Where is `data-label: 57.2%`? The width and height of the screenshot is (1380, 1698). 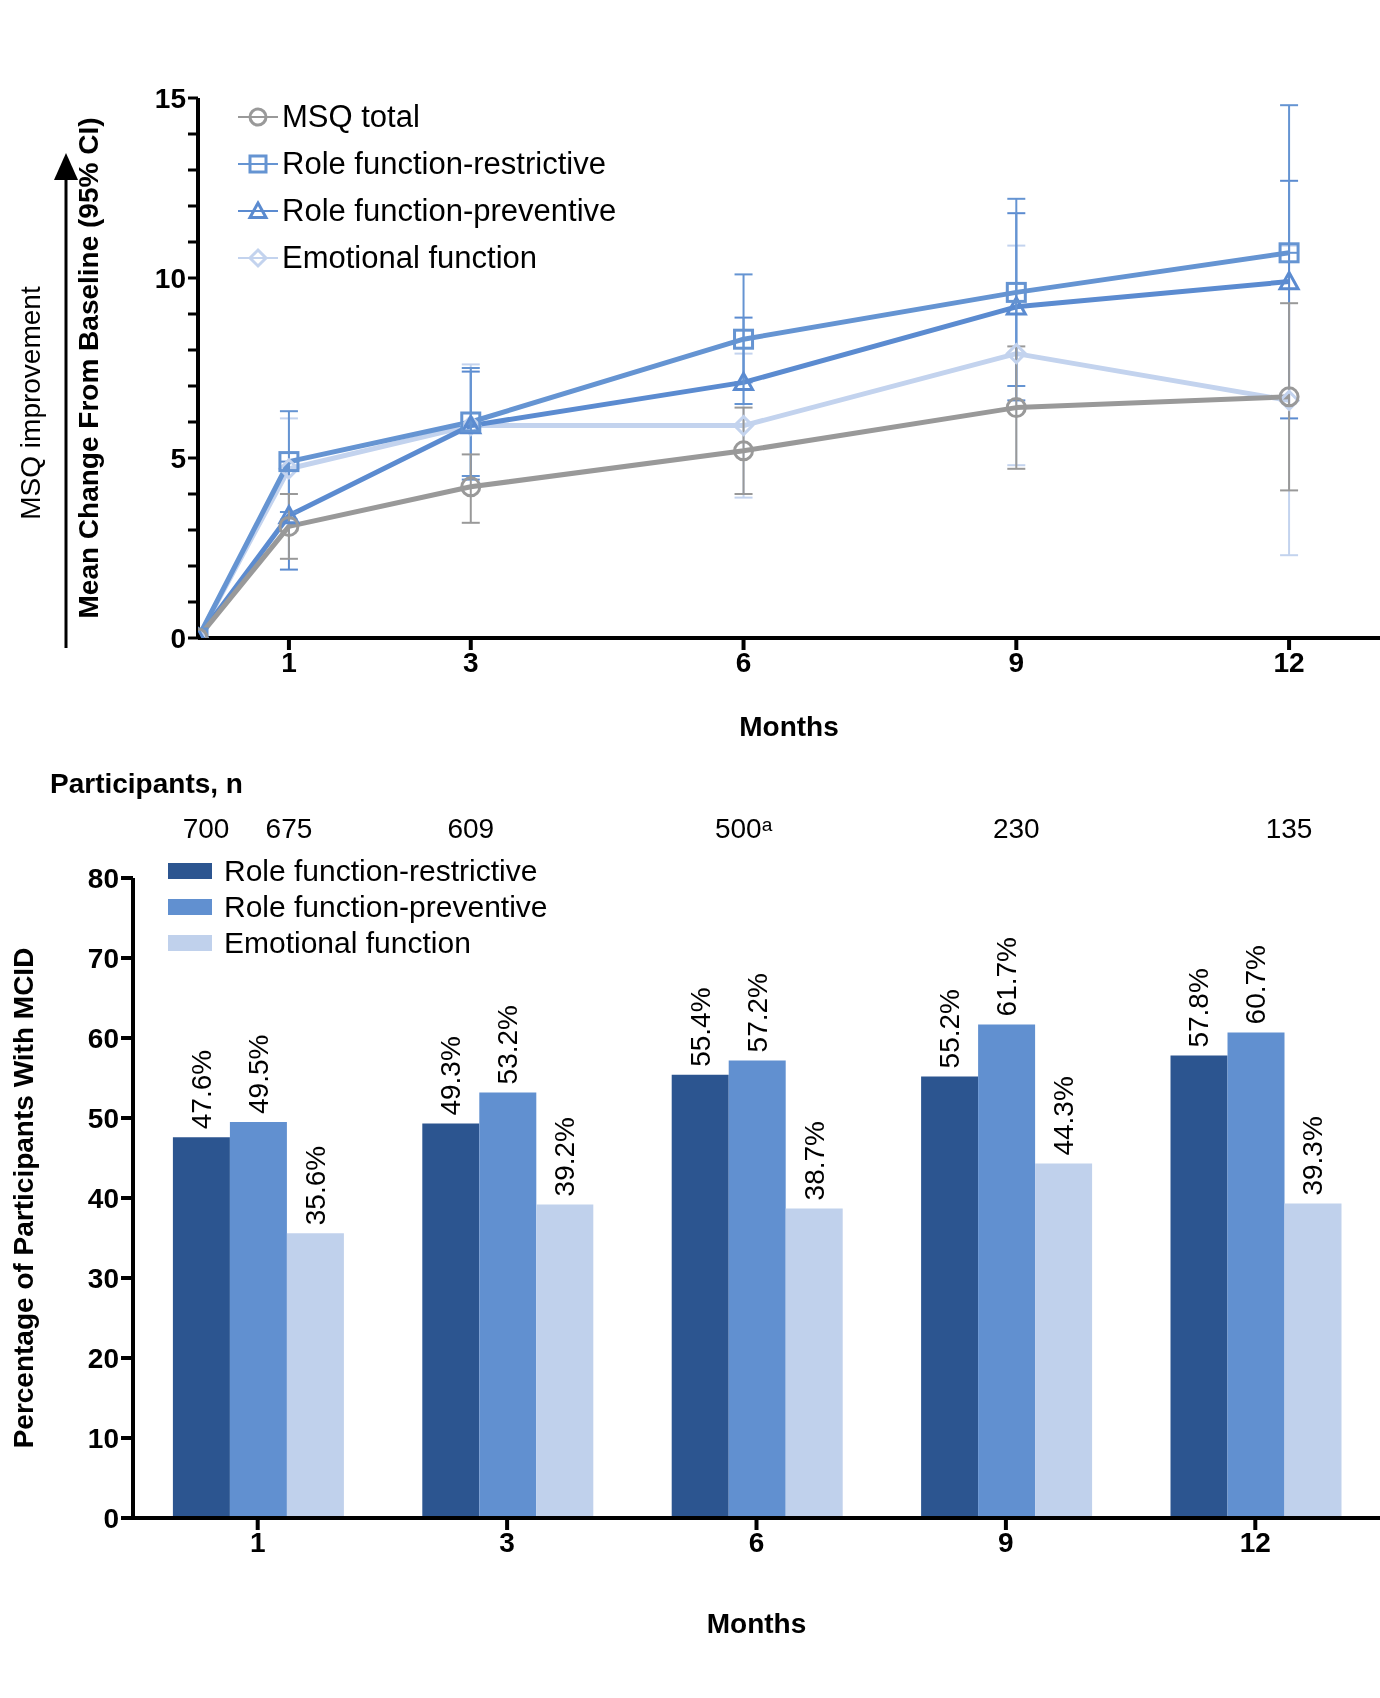 data-label: 57.2% is located at coordinates (757, 1012).